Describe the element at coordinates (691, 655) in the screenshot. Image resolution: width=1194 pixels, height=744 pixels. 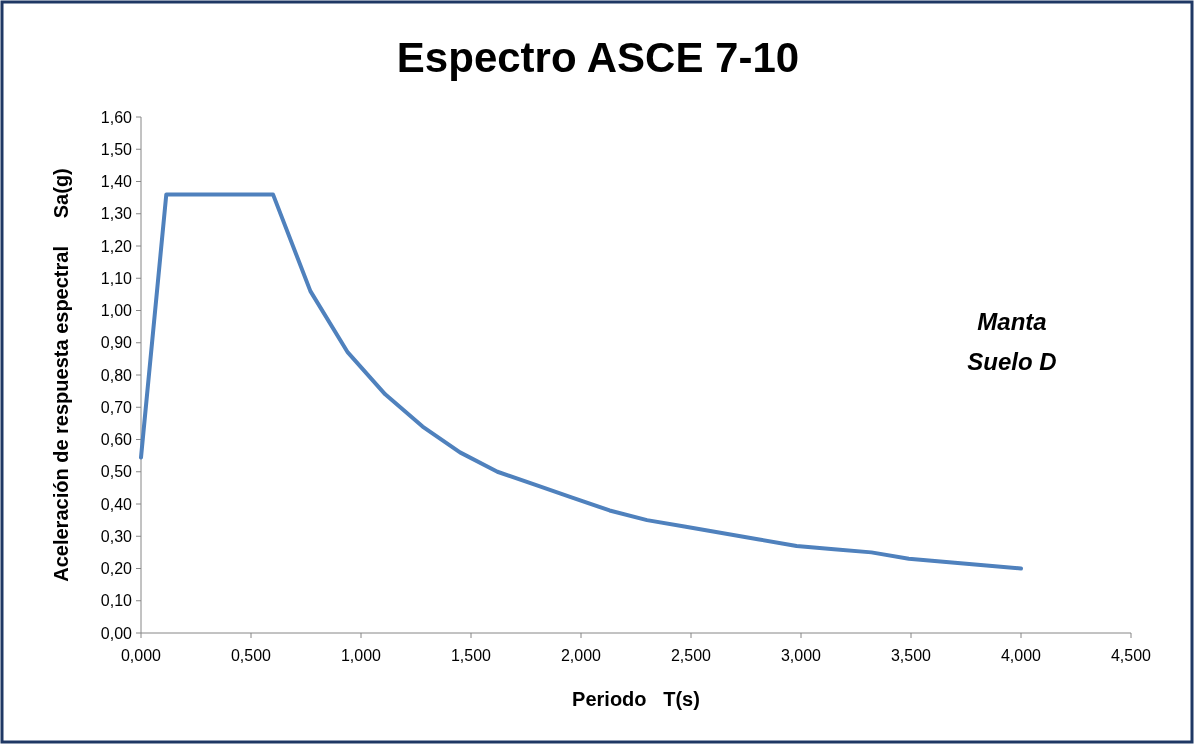
I see `x-tick-label: 2,500` at that location.